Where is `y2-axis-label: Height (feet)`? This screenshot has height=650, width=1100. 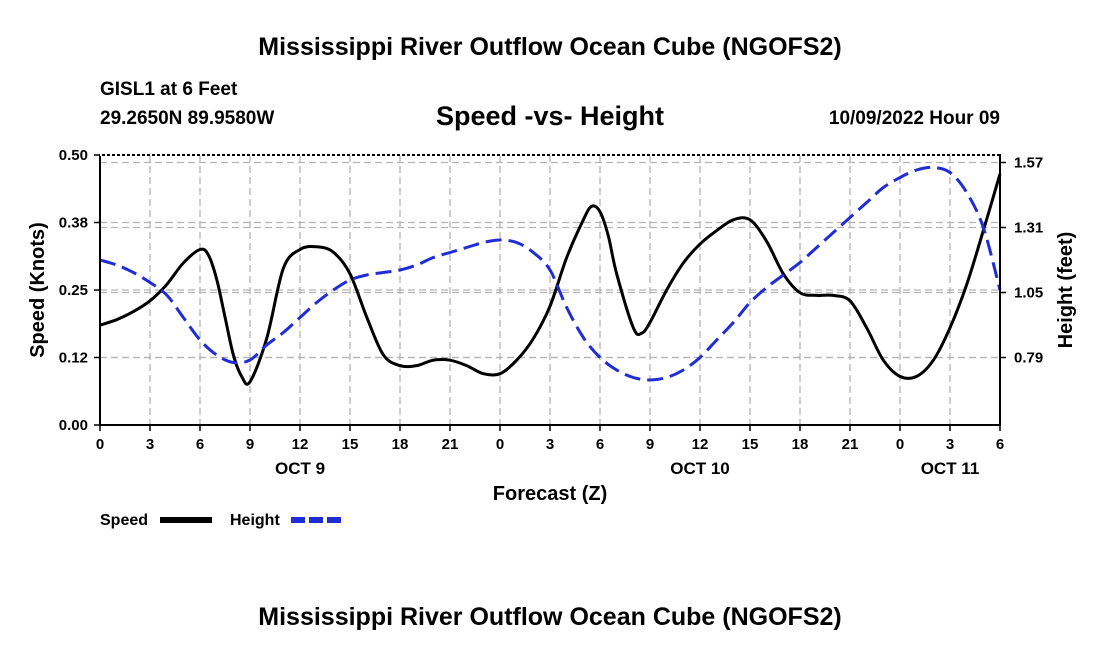
y2-axis-label: Height (feet) is located at coordinates (1066, 290).